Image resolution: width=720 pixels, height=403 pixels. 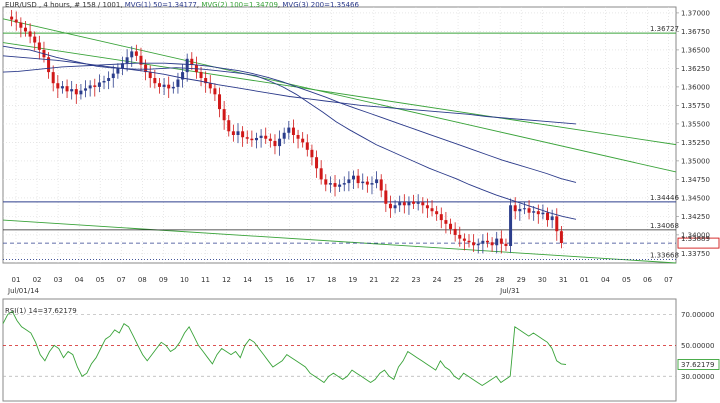 I want to click on price-tick-label: 1.36500, so click(x=695, y=50).